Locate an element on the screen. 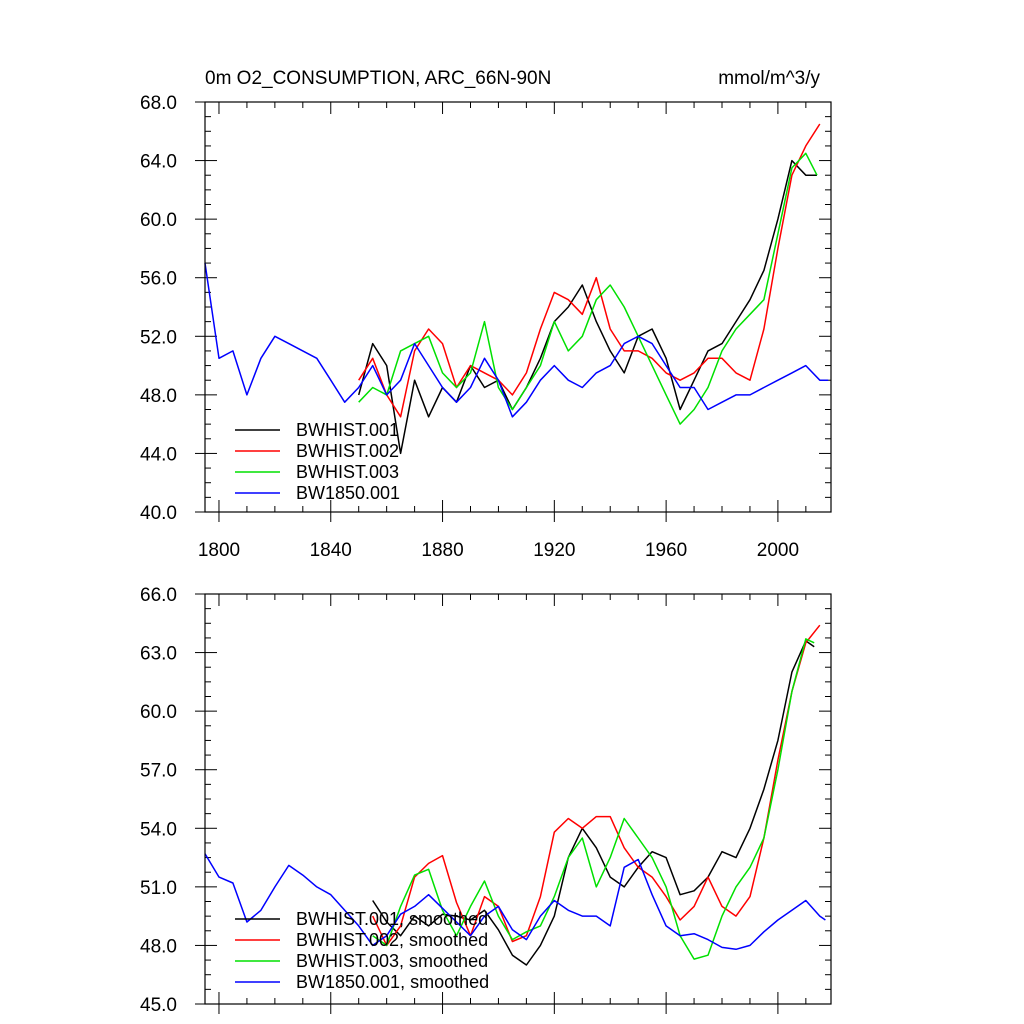 The width and height of the screenshot is (1024, 1024). legend-label: BWHIST.003, smoothed is located at coordinates (392, 961).